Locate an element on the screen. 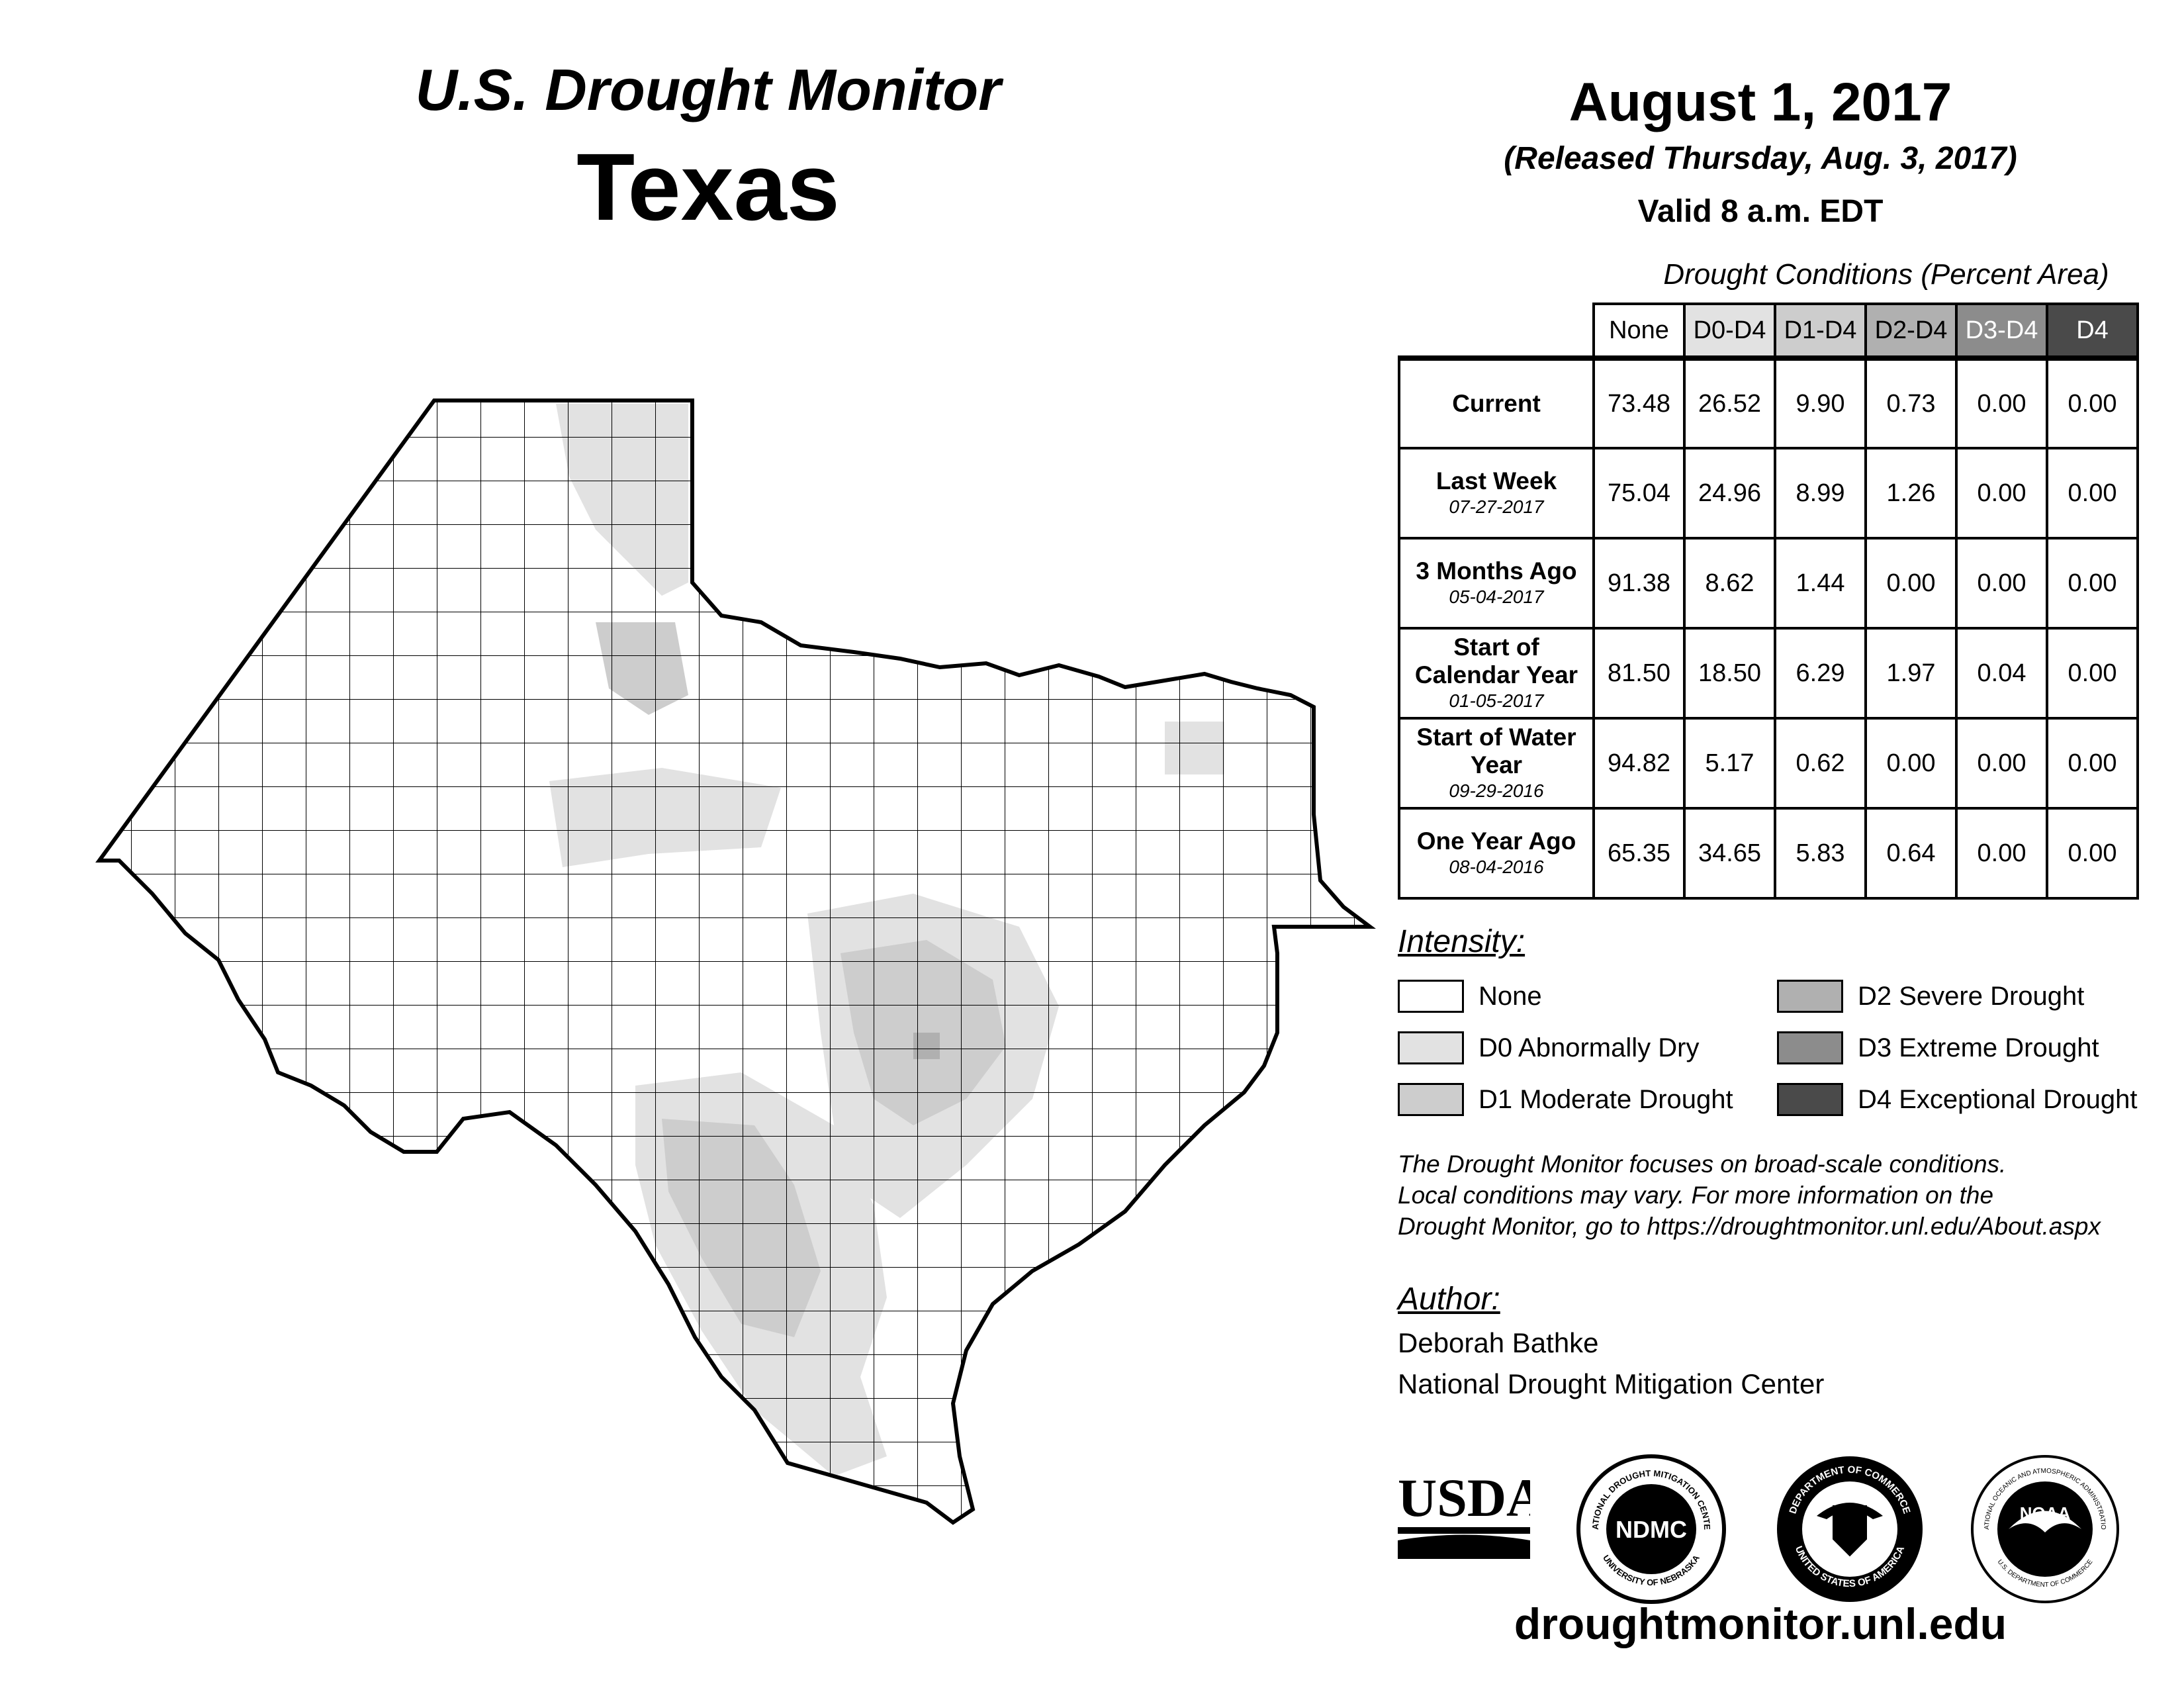  map-date: August 1, 2017 is located at coordinates (1760, 102).